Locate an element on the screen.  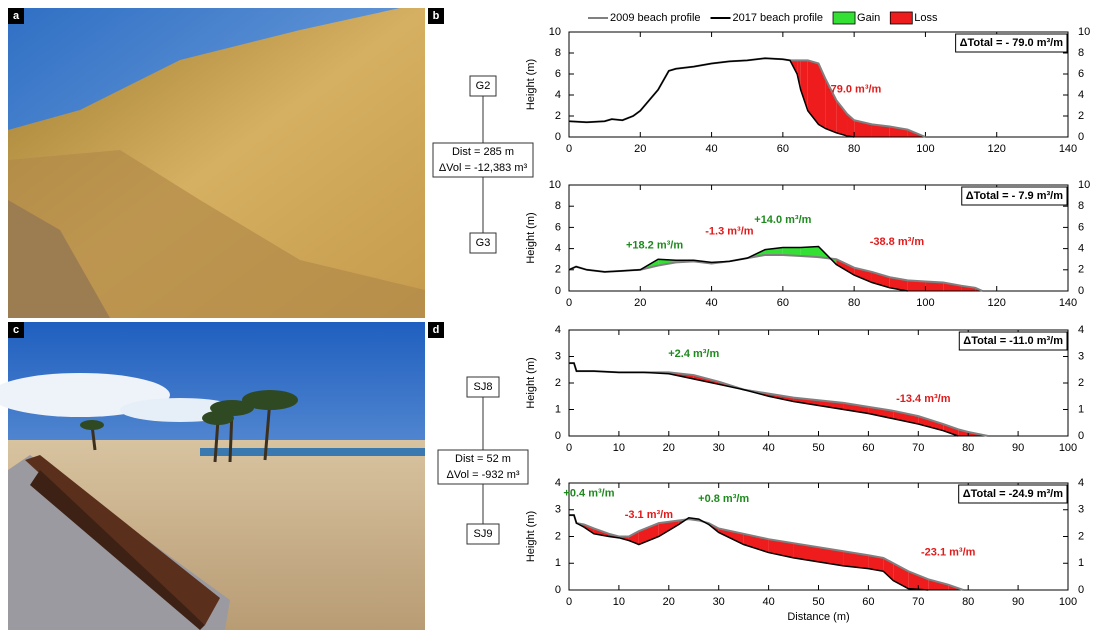
y2-tick-label: 1 is located at coordinates (1081, 409).